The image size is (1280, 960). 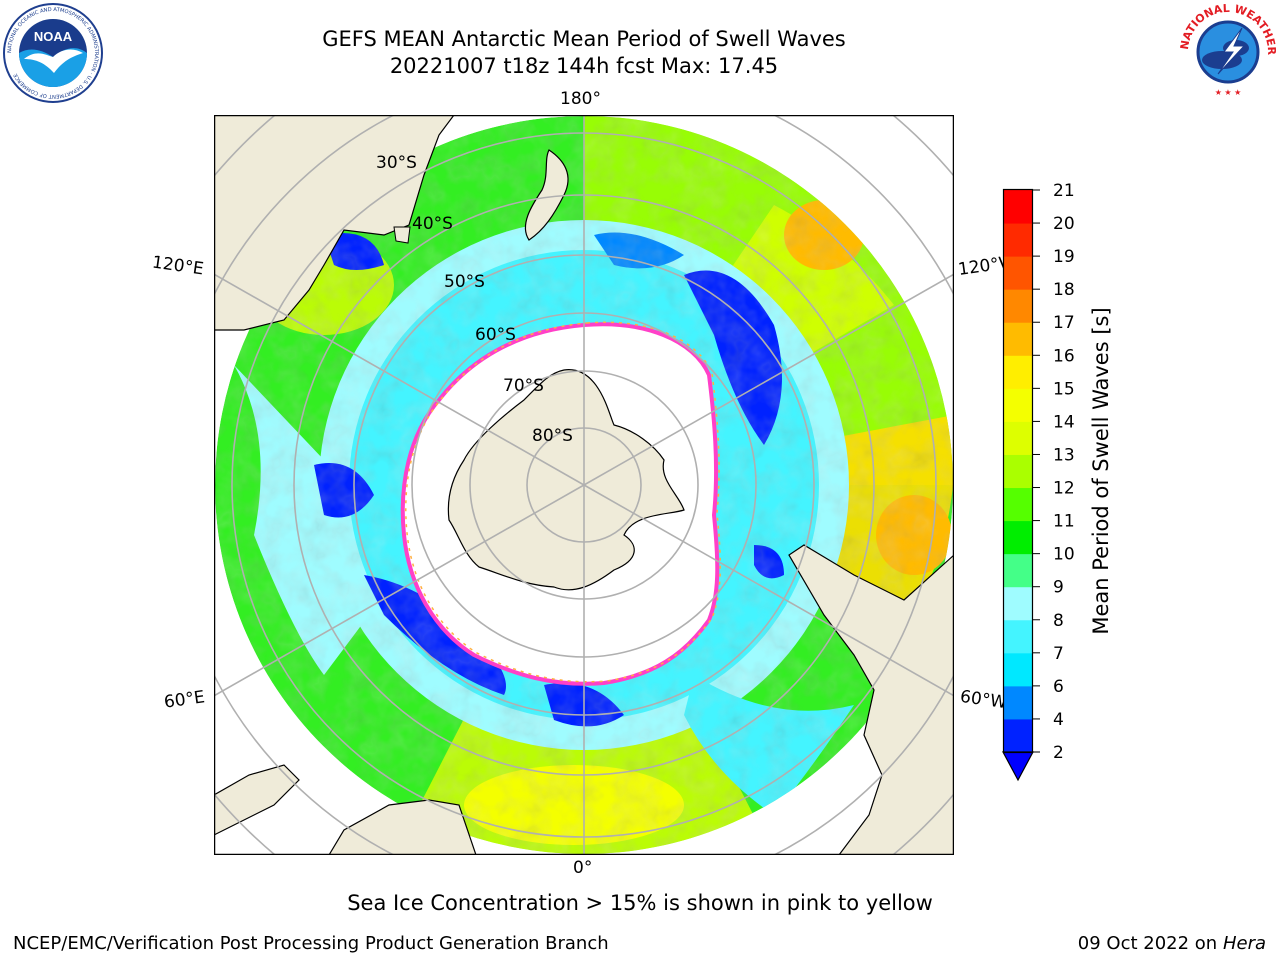 I want to click on colorbar-tick-label: 21, so click(x=1064, y=191).